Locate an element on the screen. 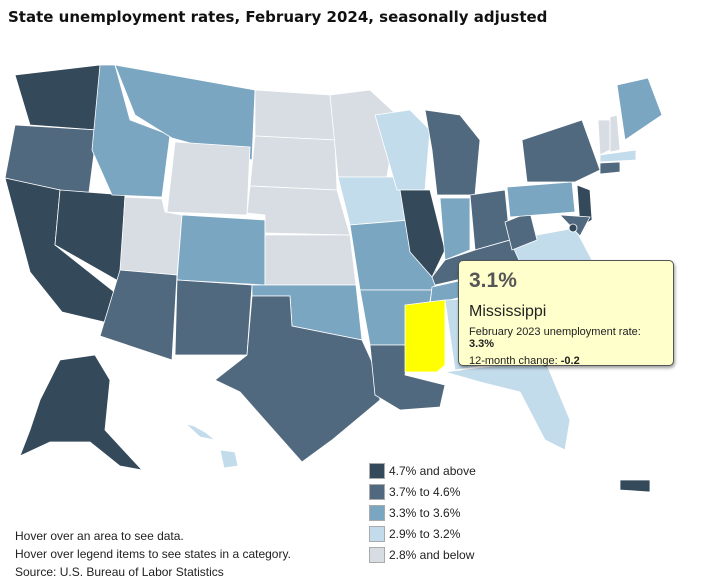 The width and height of the screenshot is (705, 581). state-nebraska is located at coordinates (298, 210).